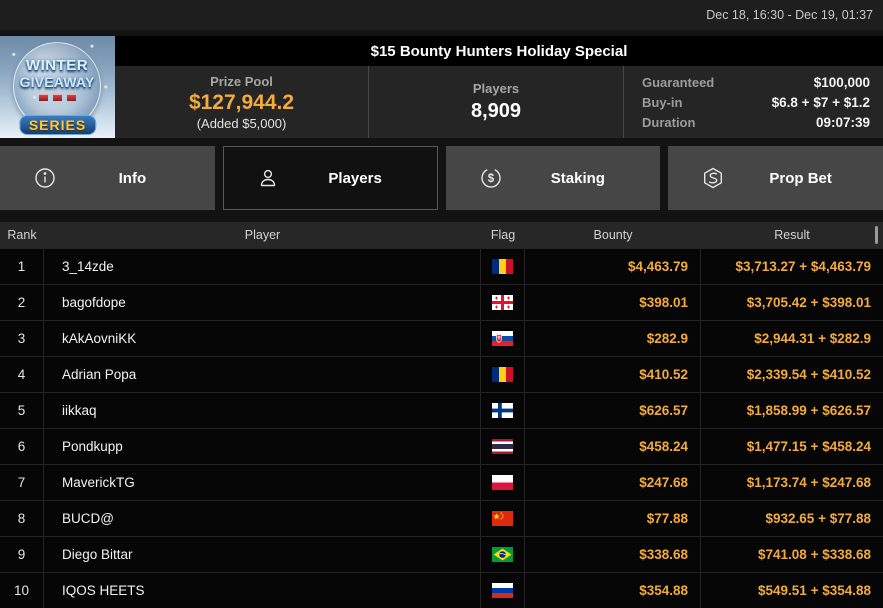 The width and height of the screenshot is (883, 608). What do you see at coordinates (57, 97) in the screenshot?
I see `logo-gifts-graphic` at bounding box center [57, 97].